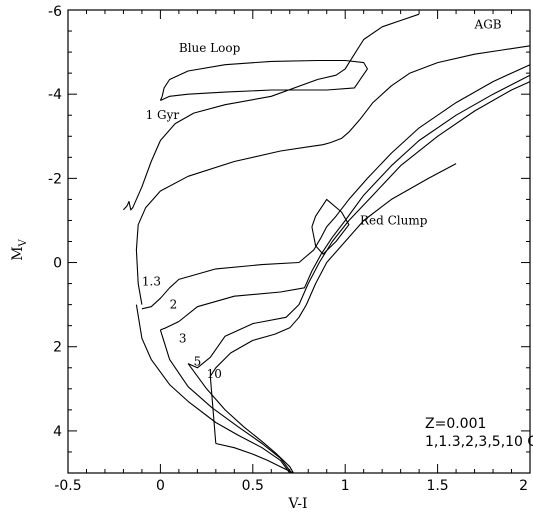 This screenshot has width=533, height=516. I want to click on y-tick-label: 0, so click(57, 264).